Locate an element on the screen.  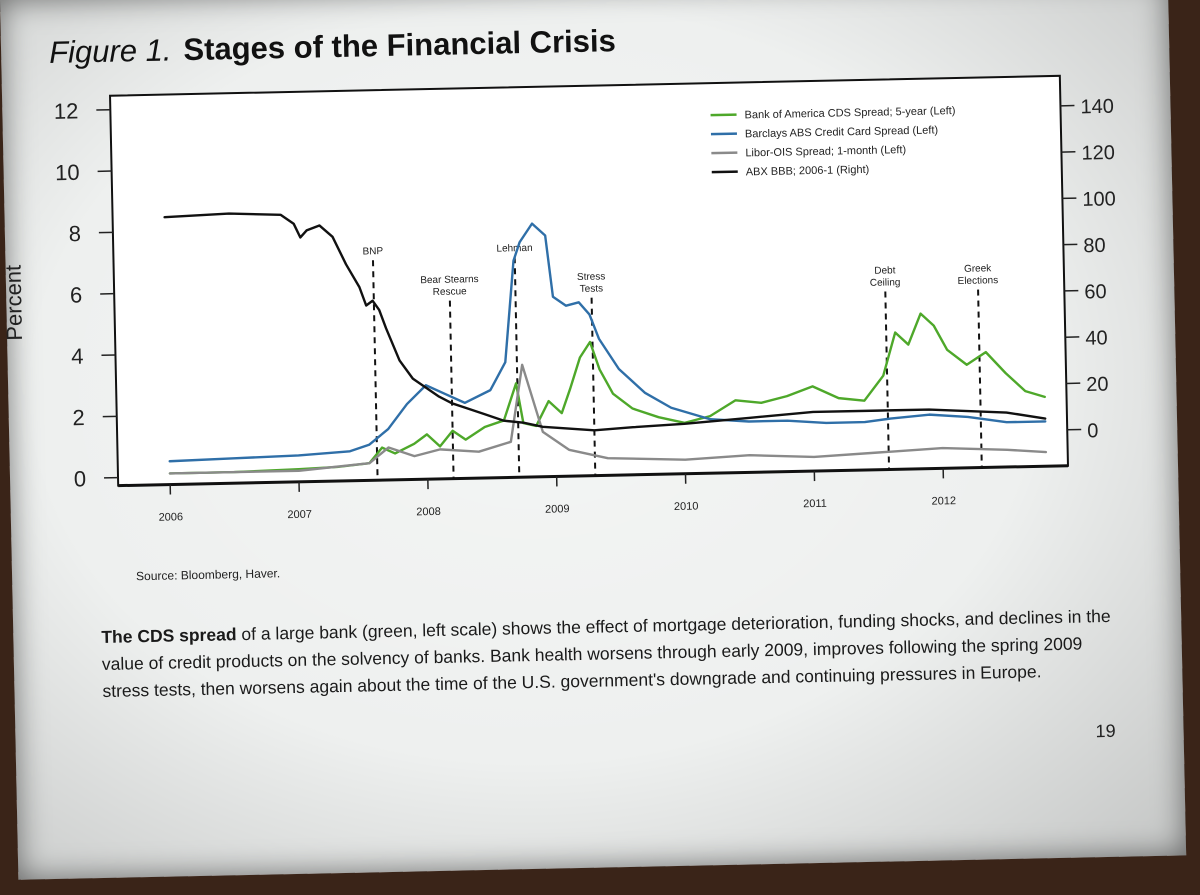
event-marker-label: Stress is located at coordinates (591, 277).